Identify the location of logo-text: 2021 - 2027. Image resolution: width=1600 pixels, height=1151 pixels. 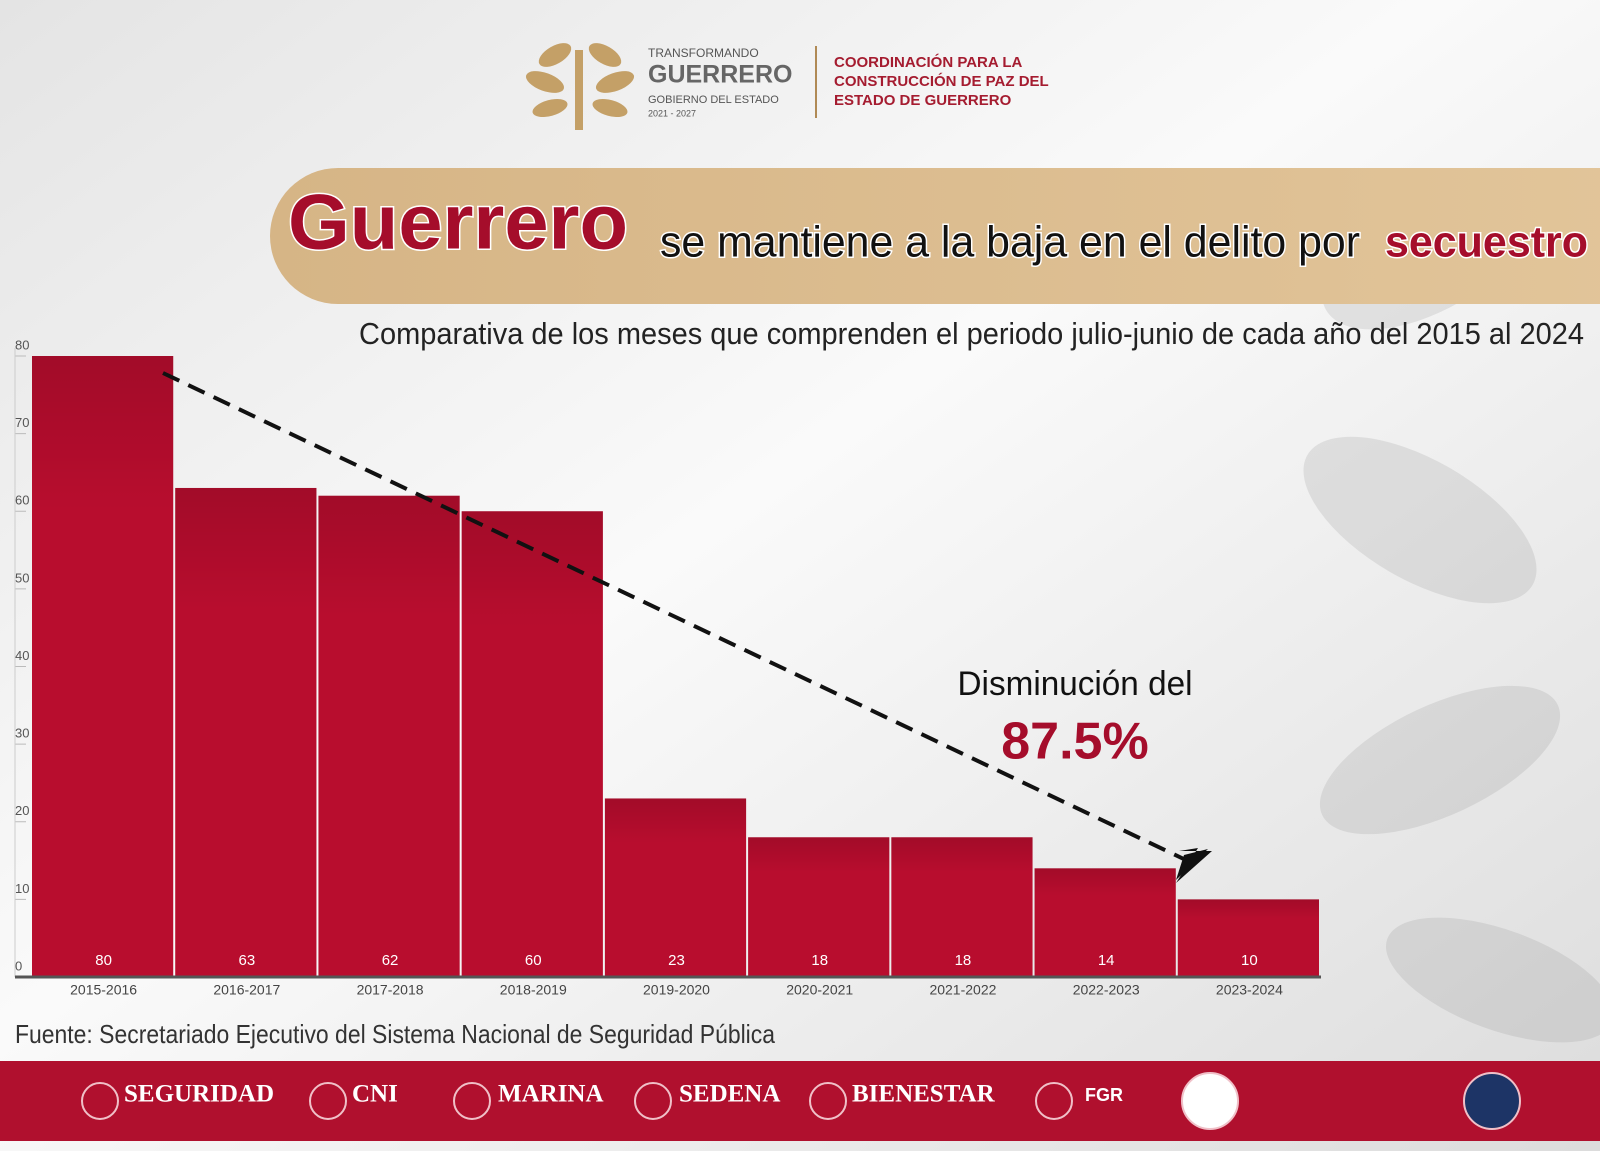
(672, 113).